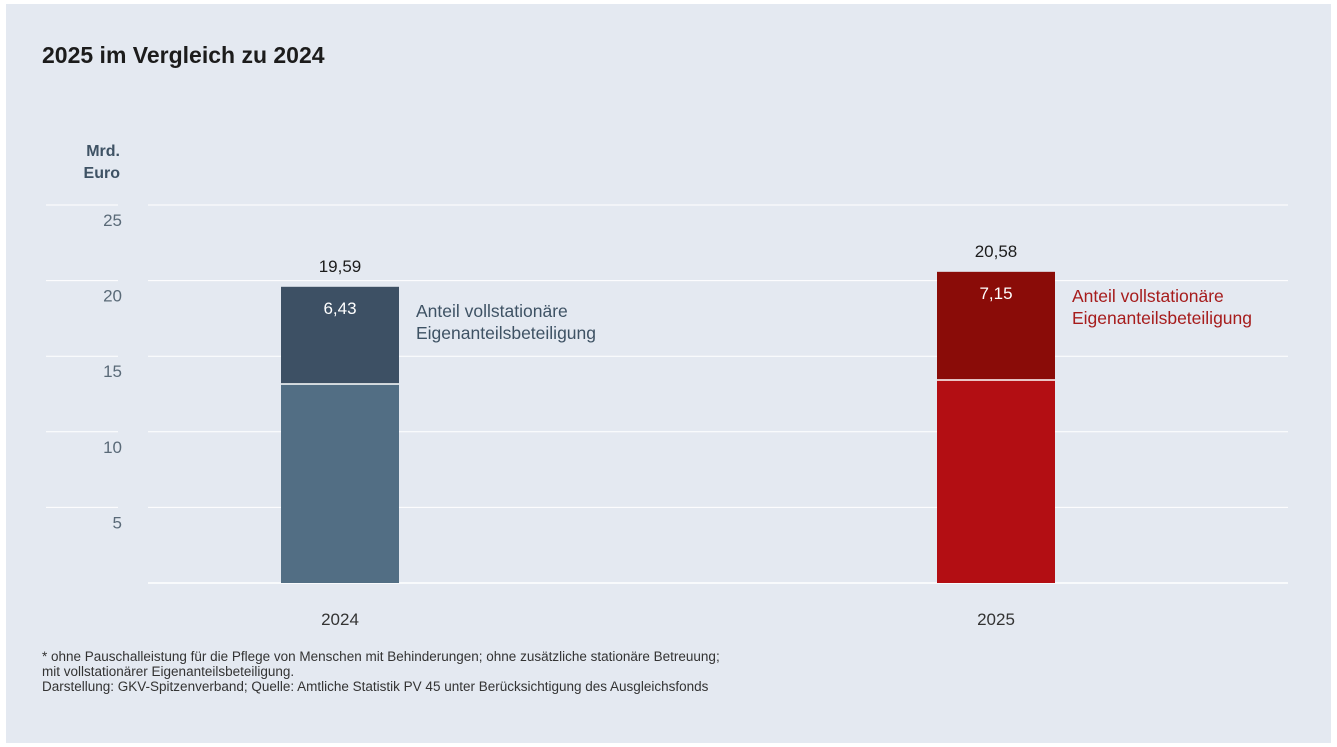 This screenshot has width=1337, height=747. Describe the element at coordinates (75, 163) in the screenshot. I see `y-axis-unit-label: Mrd. Euro` at that location.